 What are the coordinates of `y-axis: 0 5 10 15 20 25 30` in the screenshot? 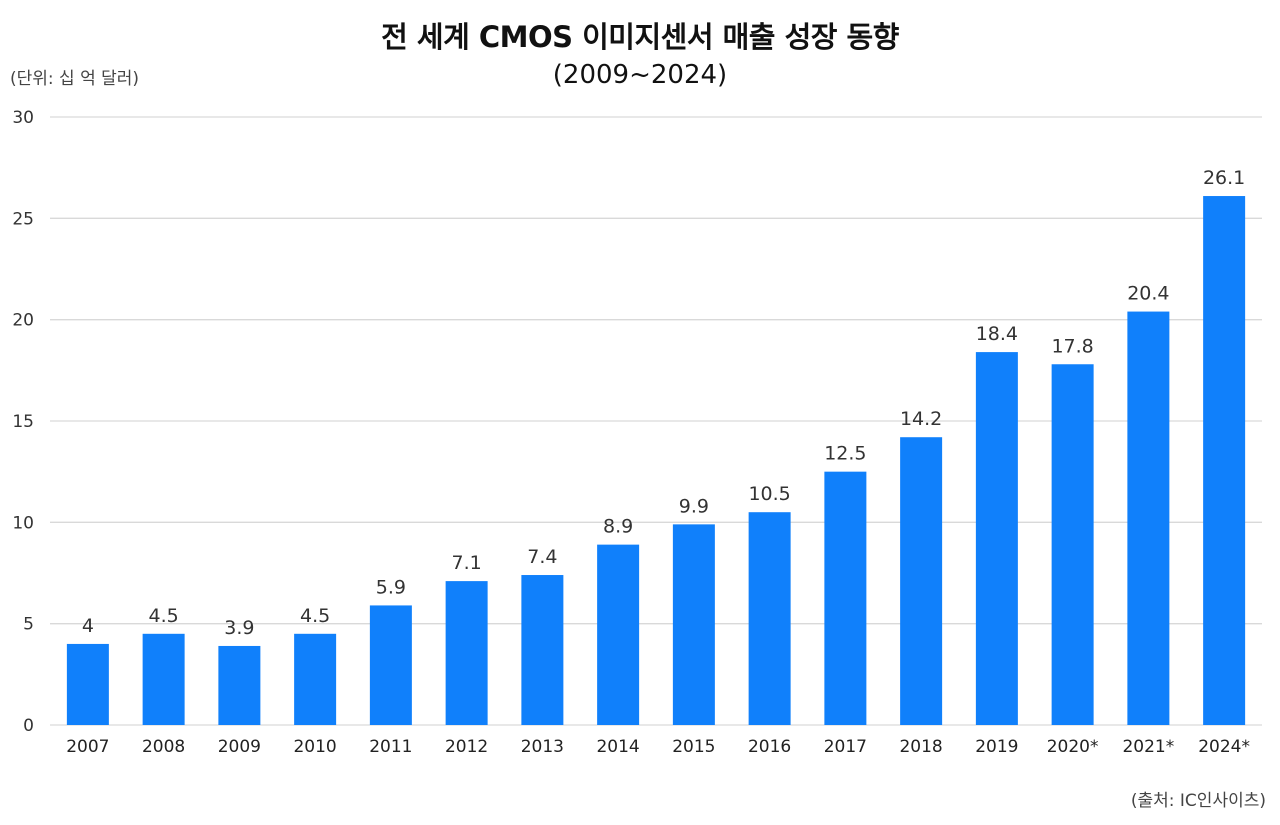 It's located at (23, 422).